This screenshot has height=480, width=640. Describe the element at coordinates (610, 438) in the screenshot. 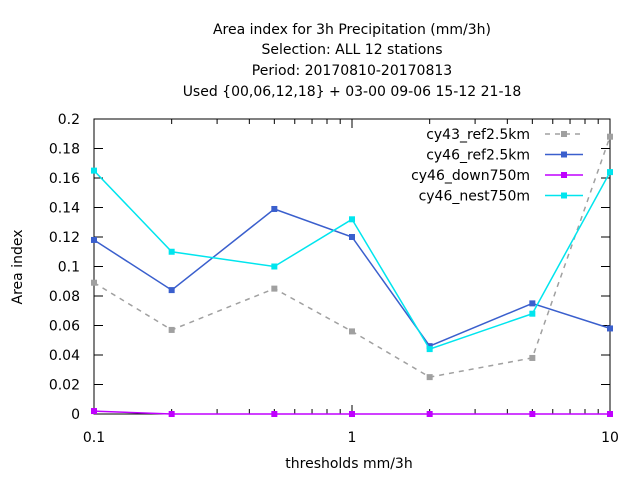

I see `x-tick-label: 10` at that location.